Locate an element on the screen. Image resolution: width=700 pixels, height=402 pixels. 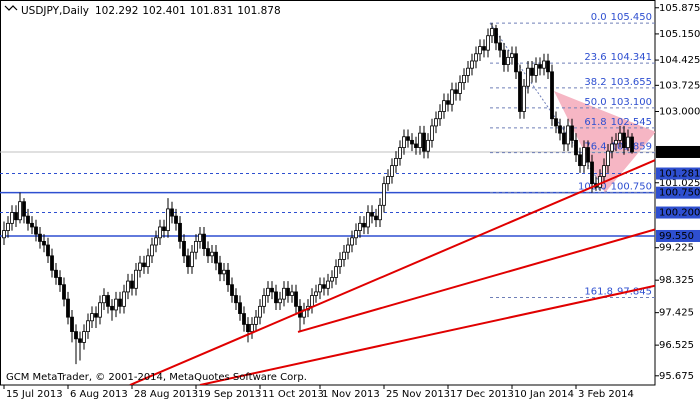
level-label: 101.281 is located at coordinates (679, 174).